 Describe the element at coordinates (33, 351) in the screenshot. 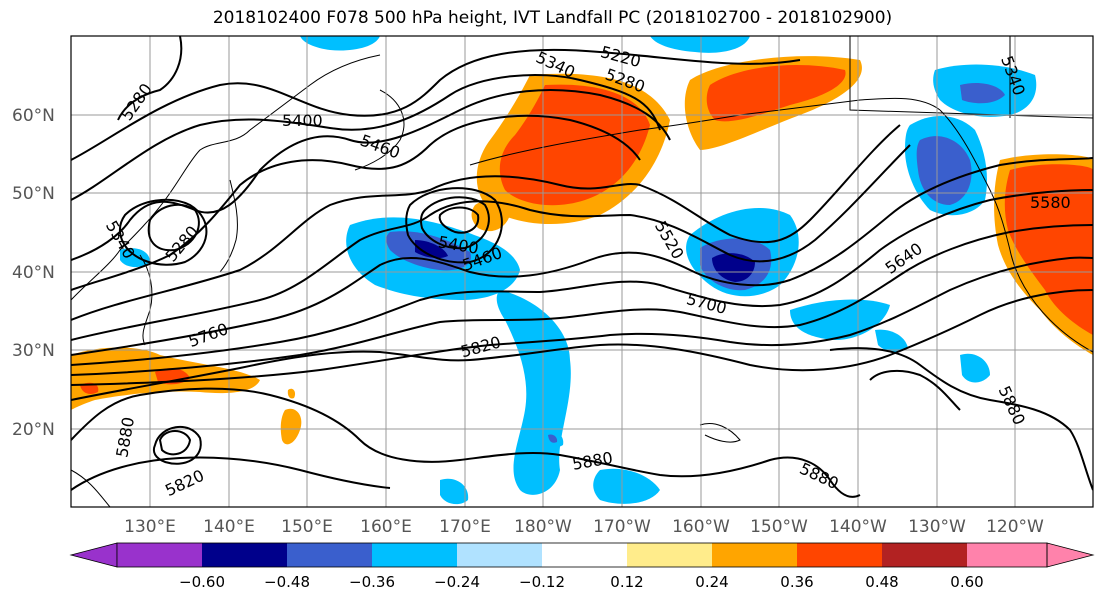

I see `lat-label: 30°N` at that location.